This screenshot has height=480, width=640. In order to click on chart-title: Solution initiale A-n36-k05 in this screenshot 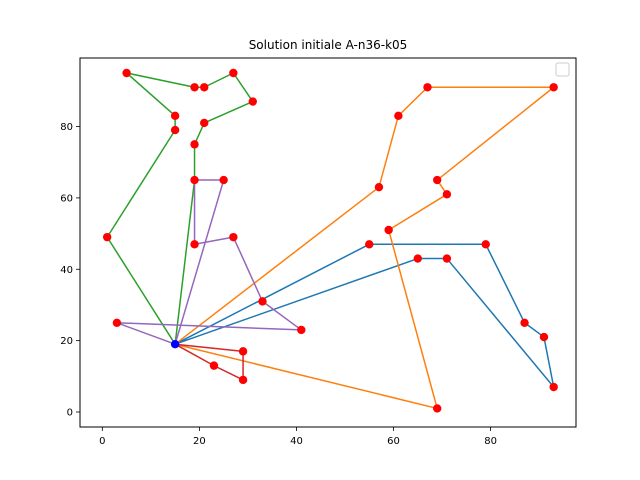, I will do `click(328, 45)`.